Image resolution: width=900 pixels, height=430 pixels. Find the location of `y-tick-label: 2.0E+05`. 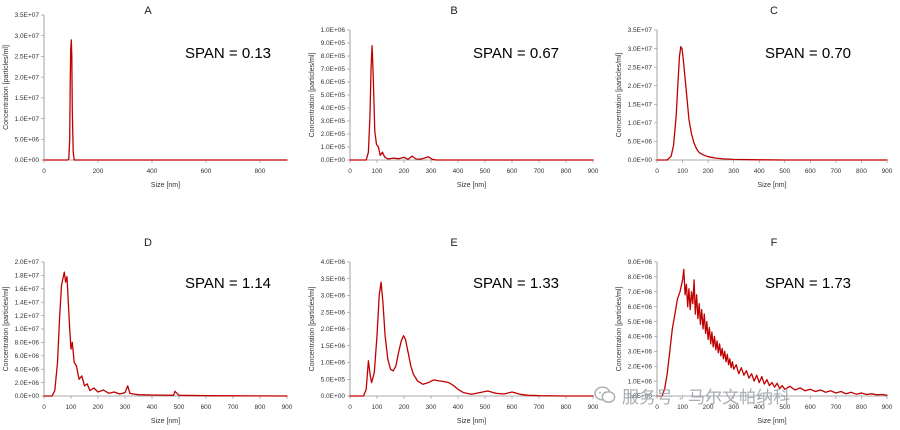

y-tick-label: 2.0E+05 is located at coordinates (333, 134).